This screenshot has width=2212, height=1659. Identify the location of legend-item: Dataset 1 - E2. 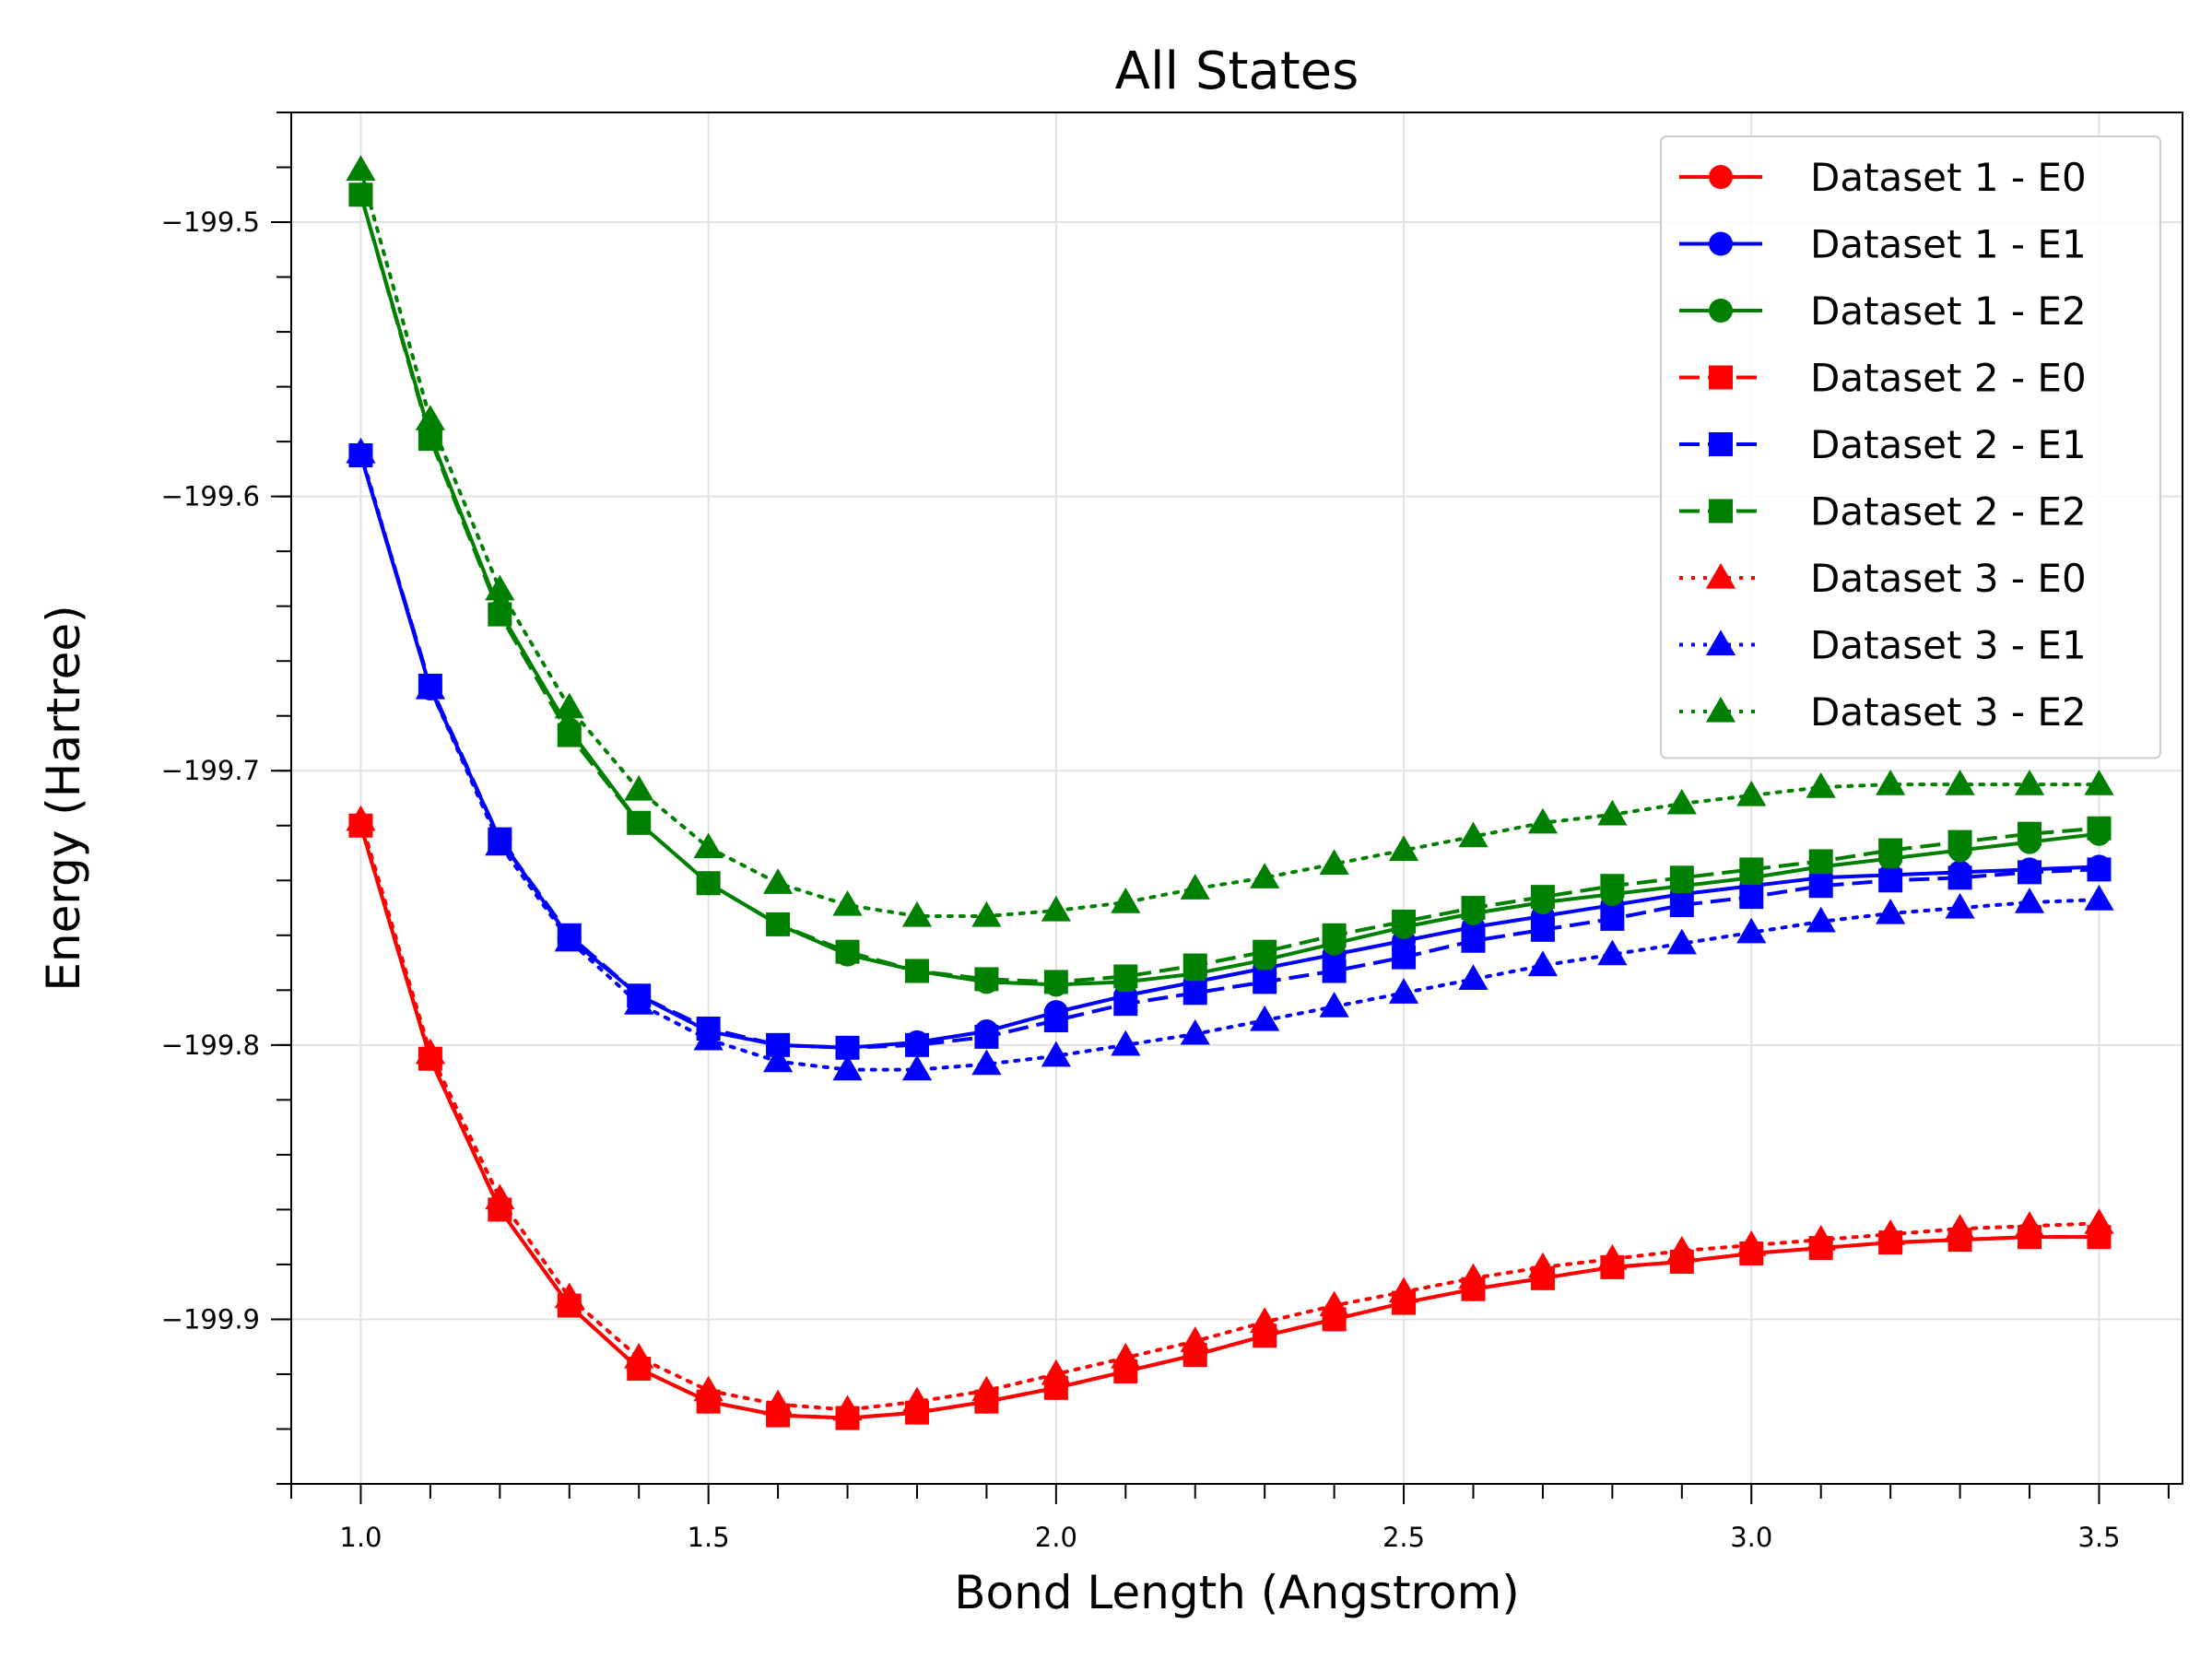
(1883, 311).